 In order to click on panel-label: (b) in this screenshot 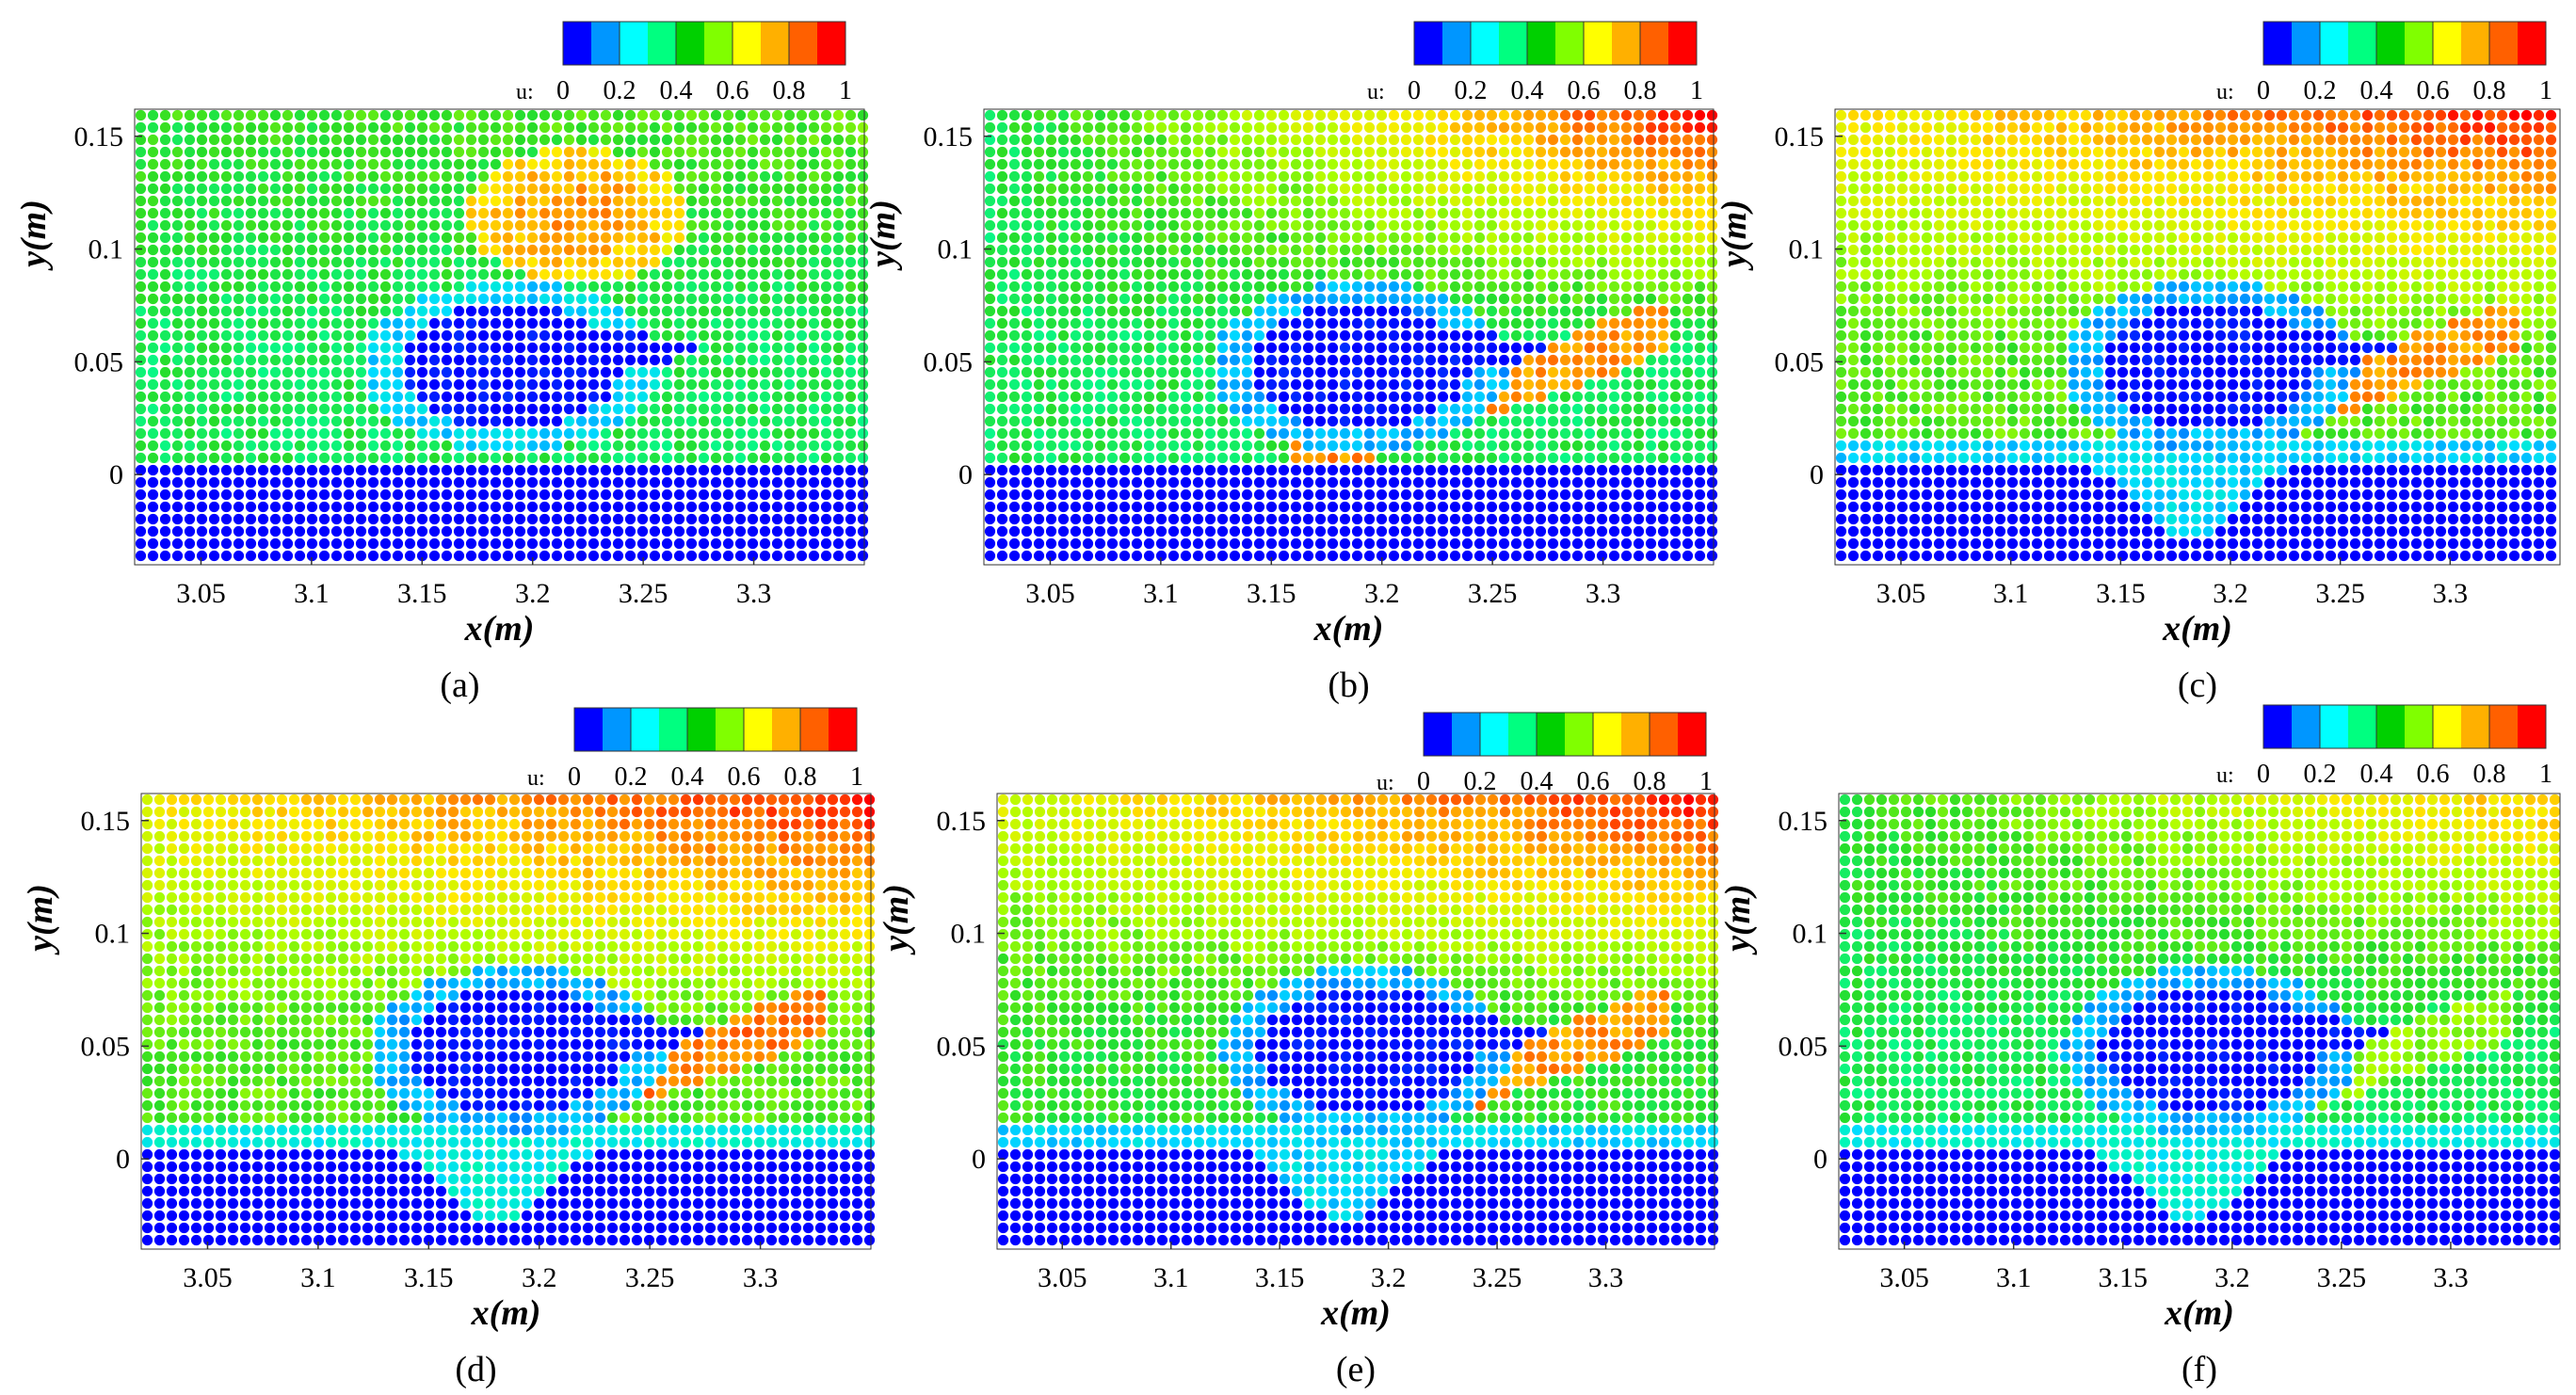, I will do `click(1348, 685)`.